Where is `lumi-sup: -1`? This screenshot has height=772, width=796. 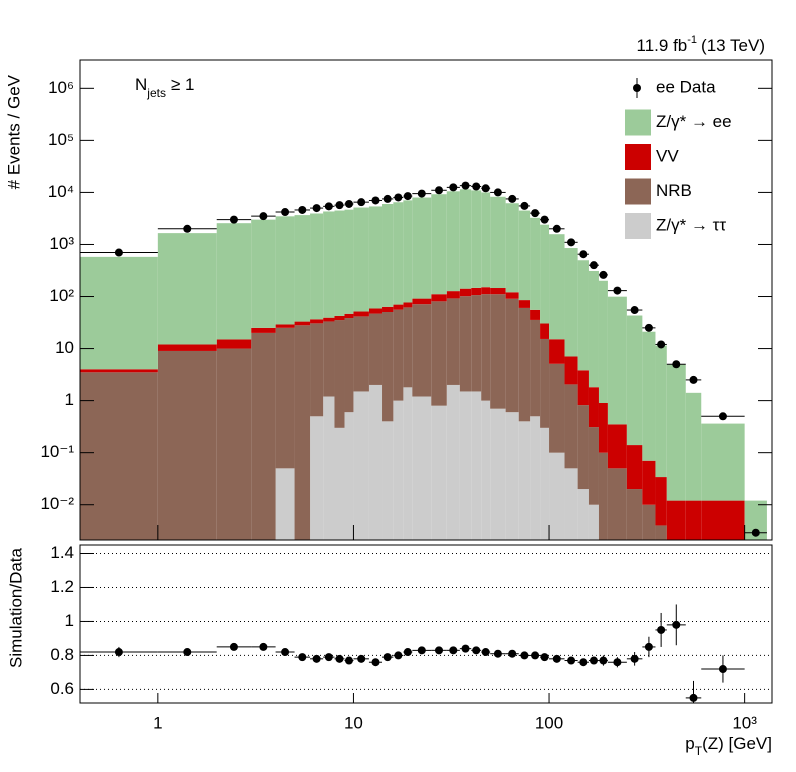 lumi-sup: -1 is located at coordinates (692, 40).